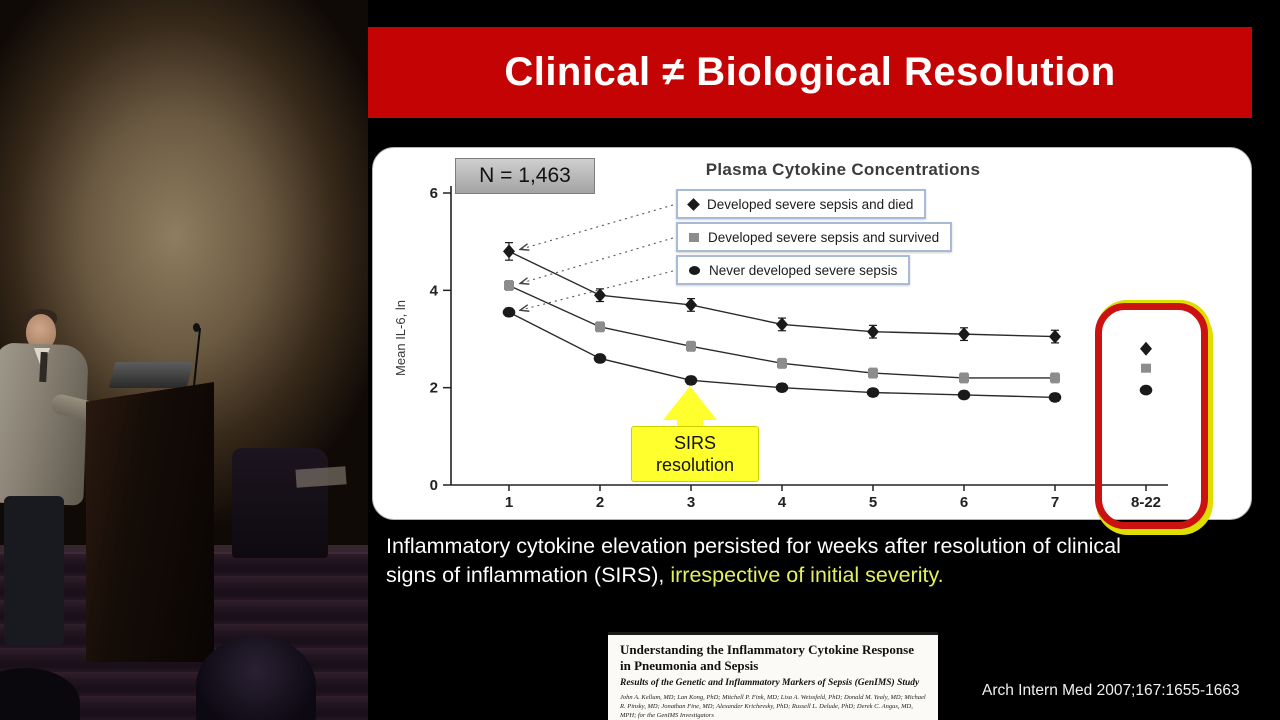 This screenshot has height=720, width=1280. I want to click on svg-text: Mean IL-6, ln, so click(400, 338).